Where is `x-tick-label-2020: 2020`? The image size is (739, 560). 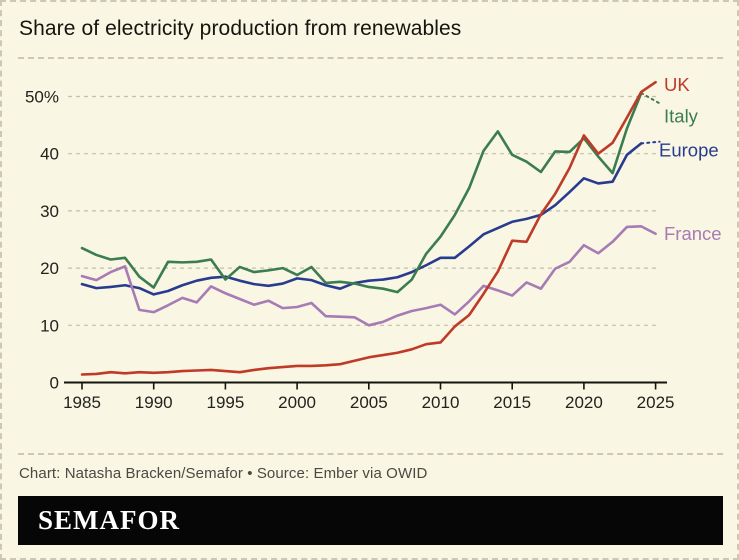
x-tick-label-2020: 2020 is located at coordinates (584, 402).